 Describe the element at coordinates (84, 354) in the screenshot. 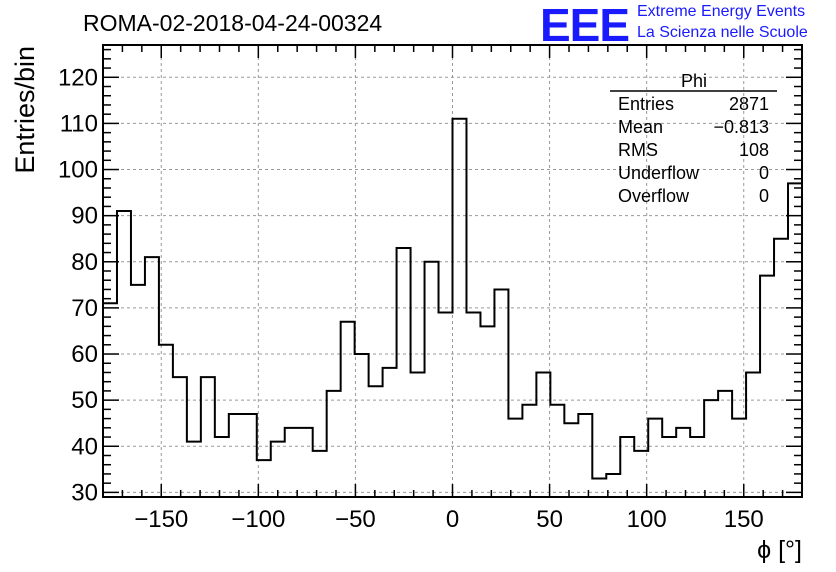

I see `y-tick-label: 60` at that location.